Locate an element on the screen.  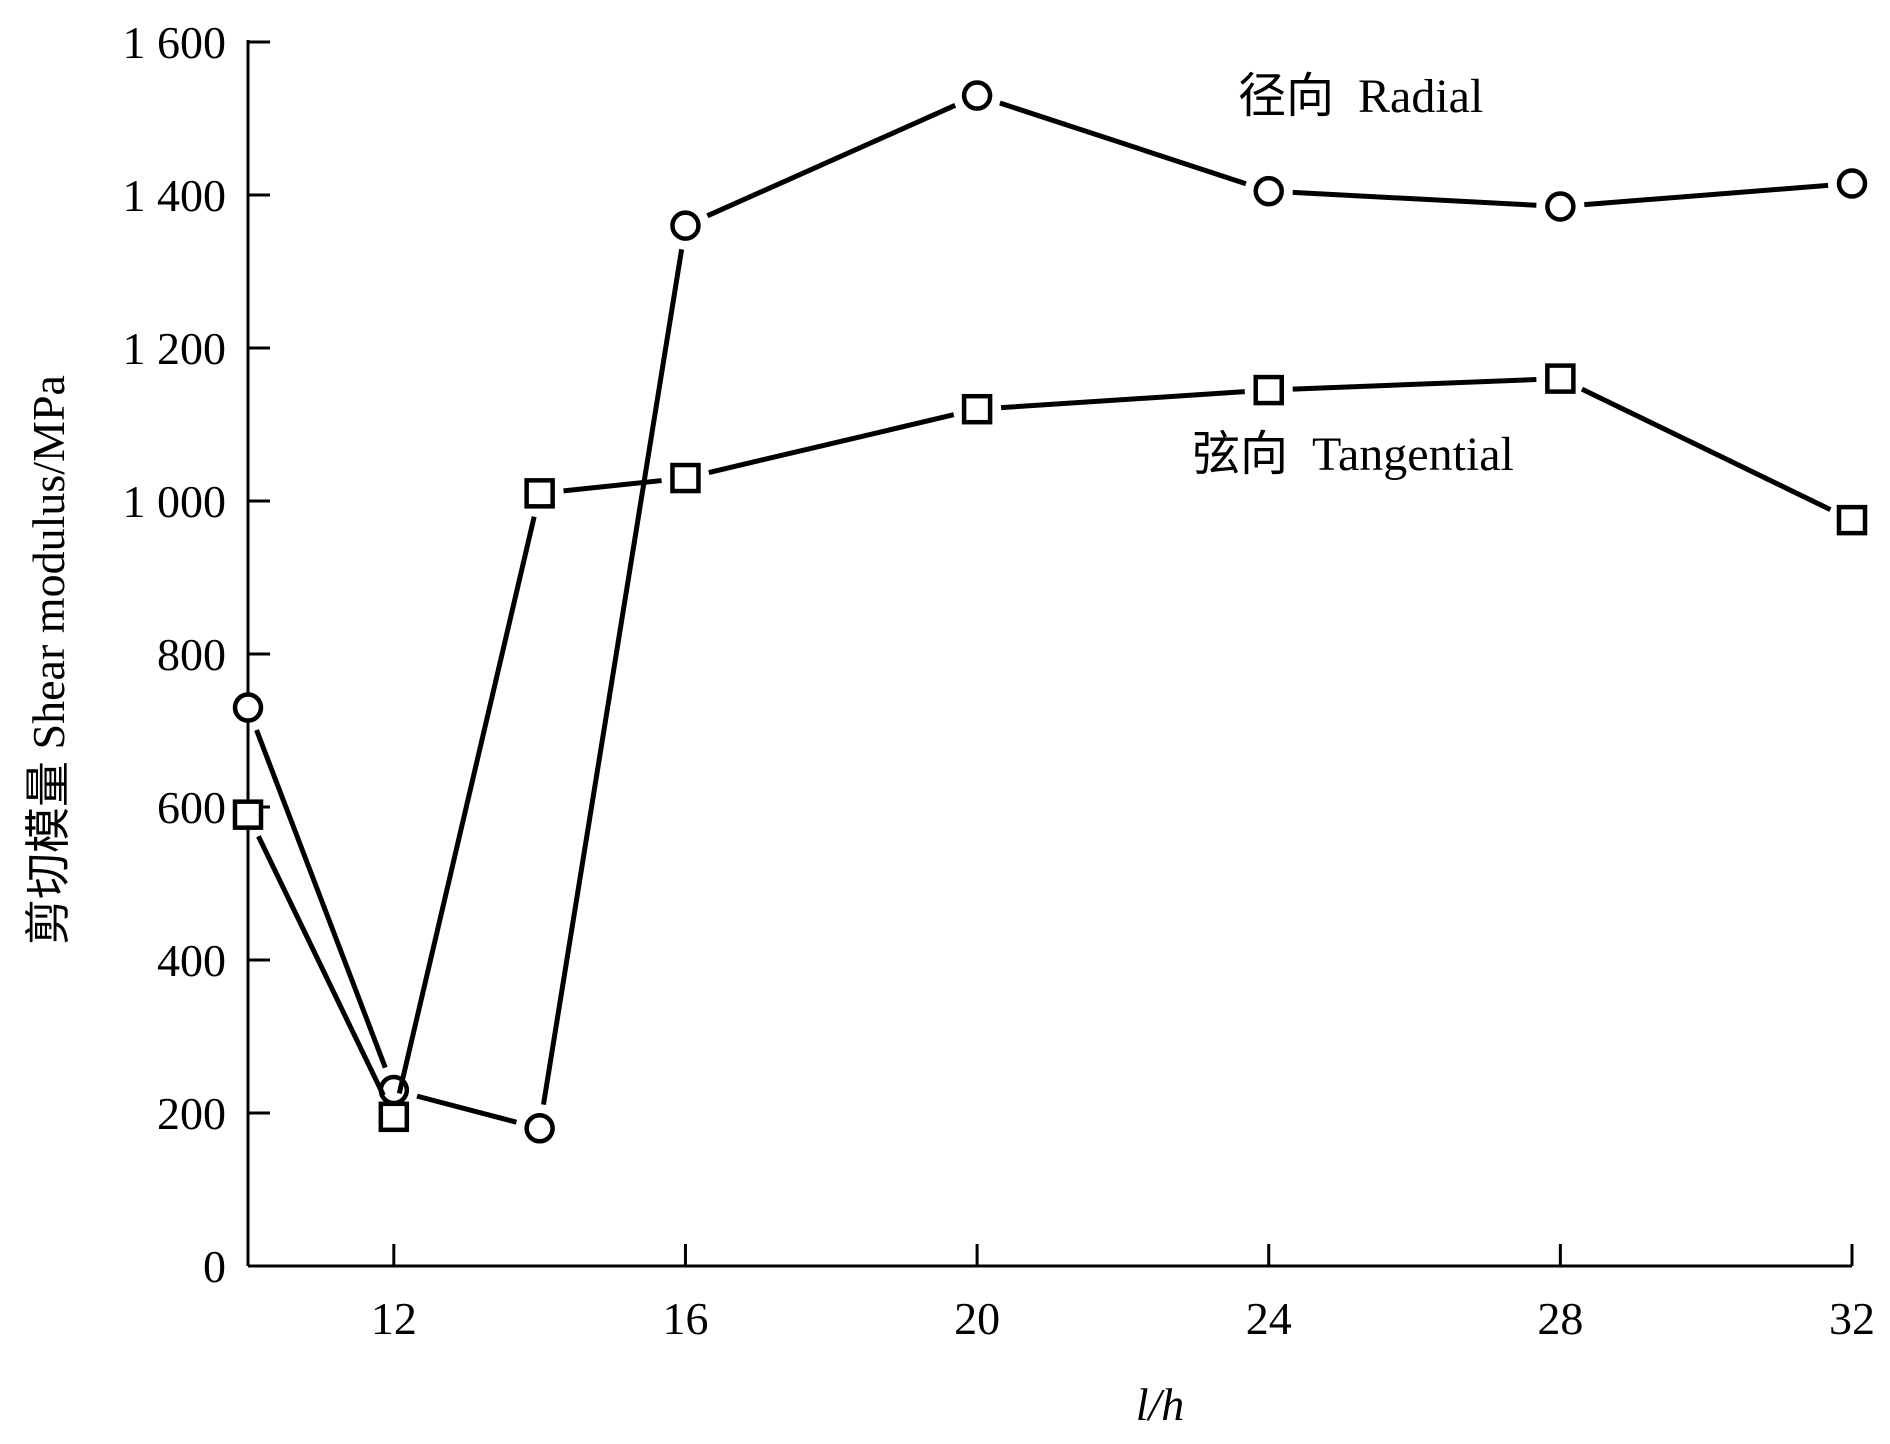
x-tick-label: 24 is located at coordinates (1269, 1318).